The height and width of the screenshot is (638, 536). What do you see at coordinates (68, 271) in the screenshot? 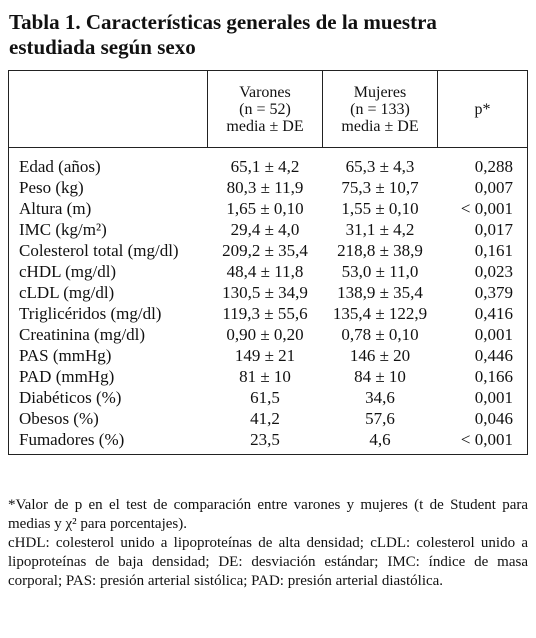
I see `cell-text: cHDL (mg/dl)` at bounding box center [68, 271].